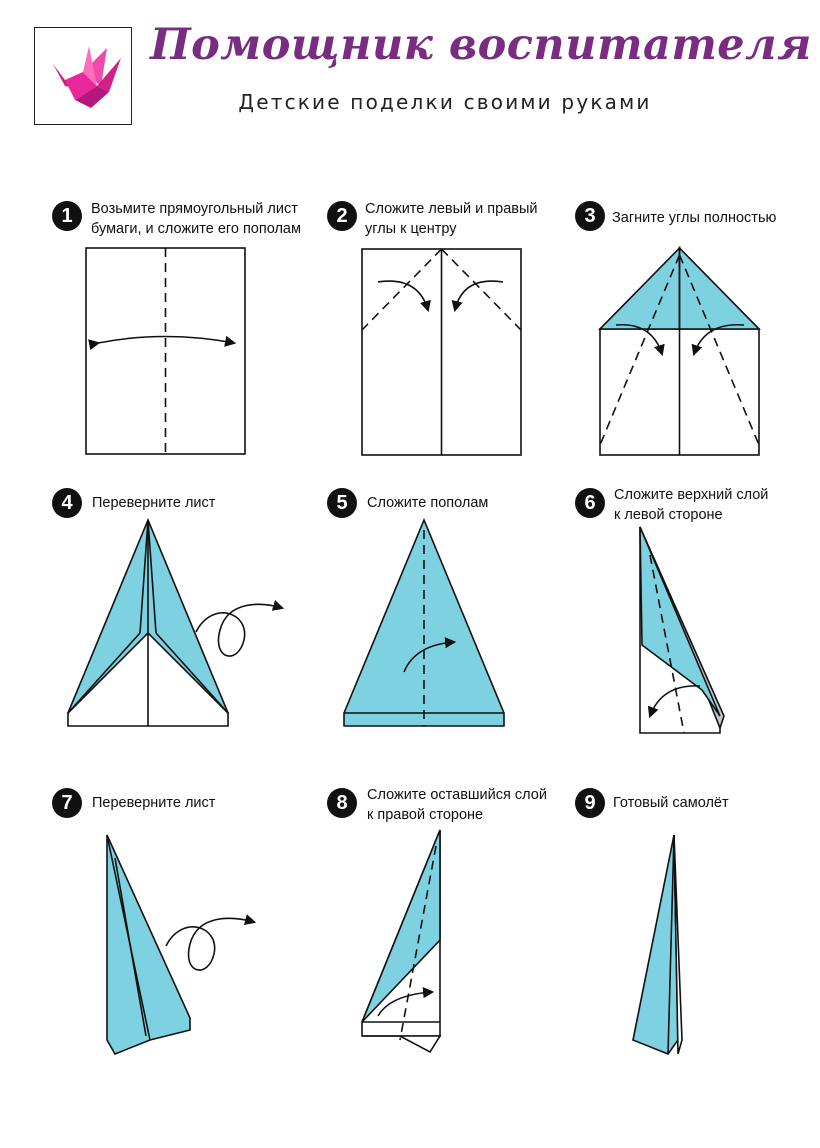  Describe the element at coordinates (401, 941) in the screenshot. I see `step-8-diagram` at that location.